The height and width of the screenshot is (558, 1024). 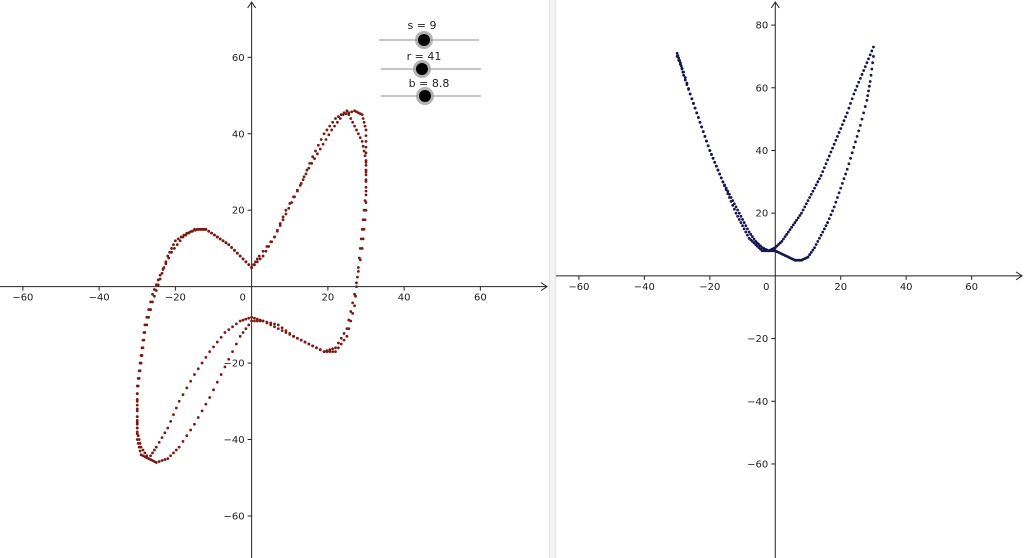 I want to click on x-tick-label: −40, so click(x=644, y=287).